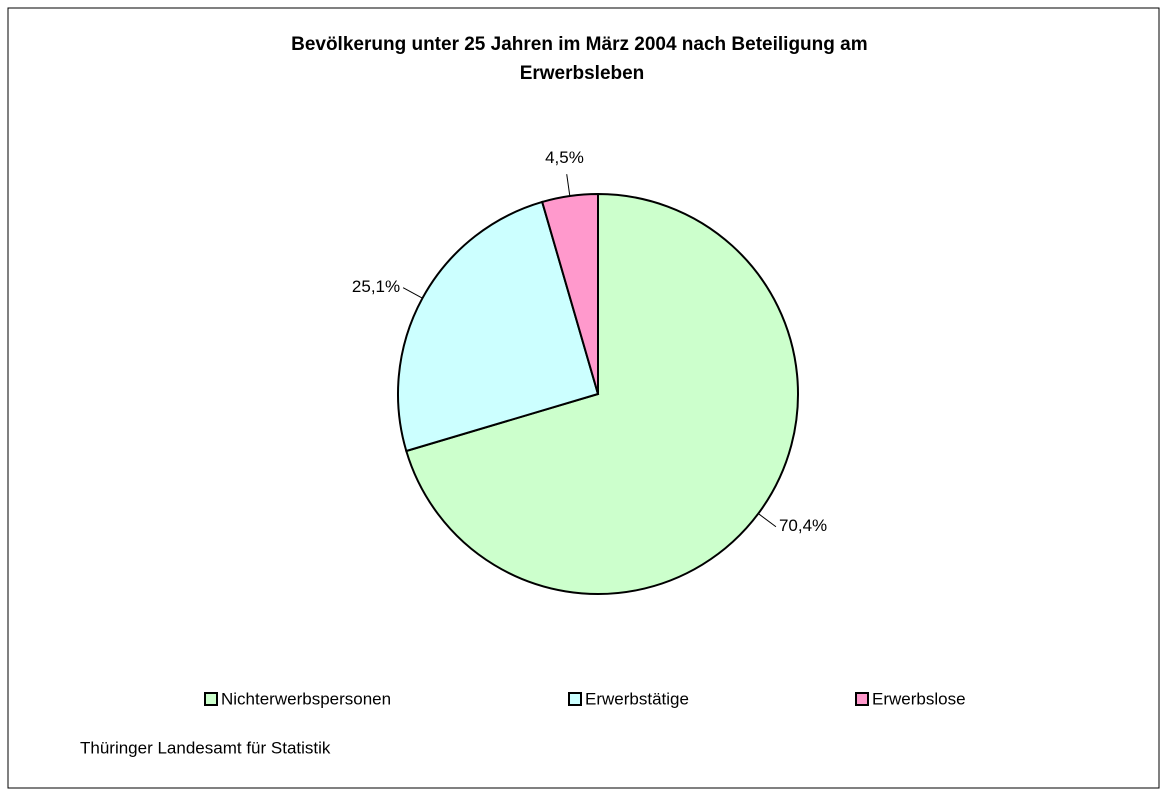 The image size is (1165, 794). I want to click on legend-label: Erwerbslose, so click(919, 698).